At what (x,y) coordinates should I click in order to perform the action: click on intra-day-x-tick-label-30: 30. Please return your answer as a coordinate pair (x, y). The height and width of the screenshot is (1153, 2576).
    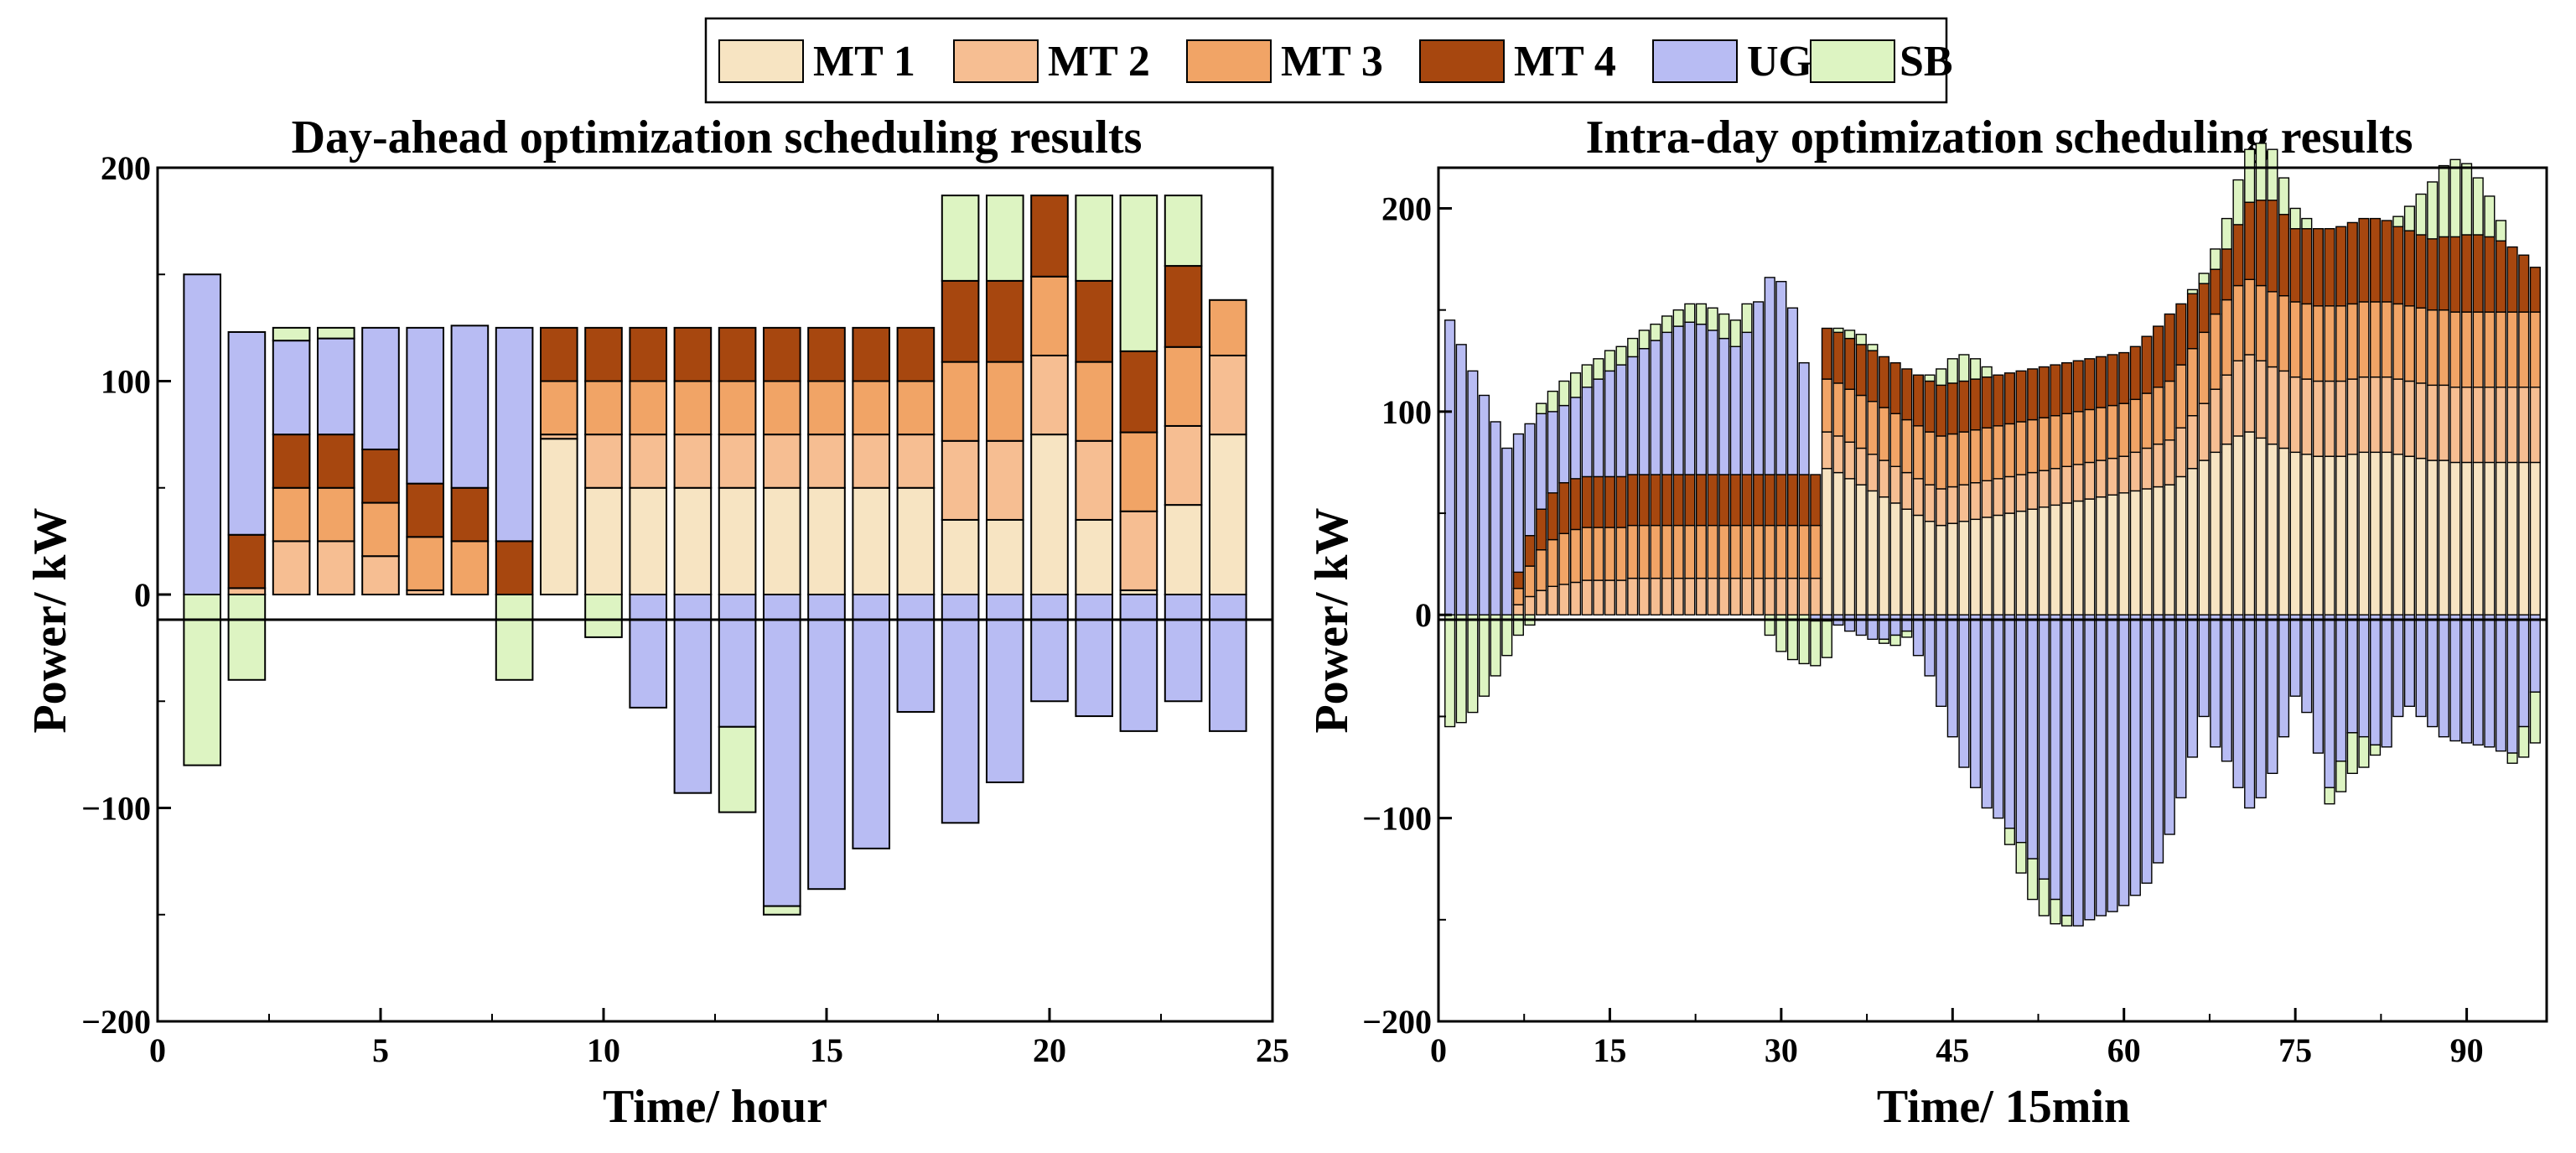
    Looking at the image, I should click on (1781, 1050).